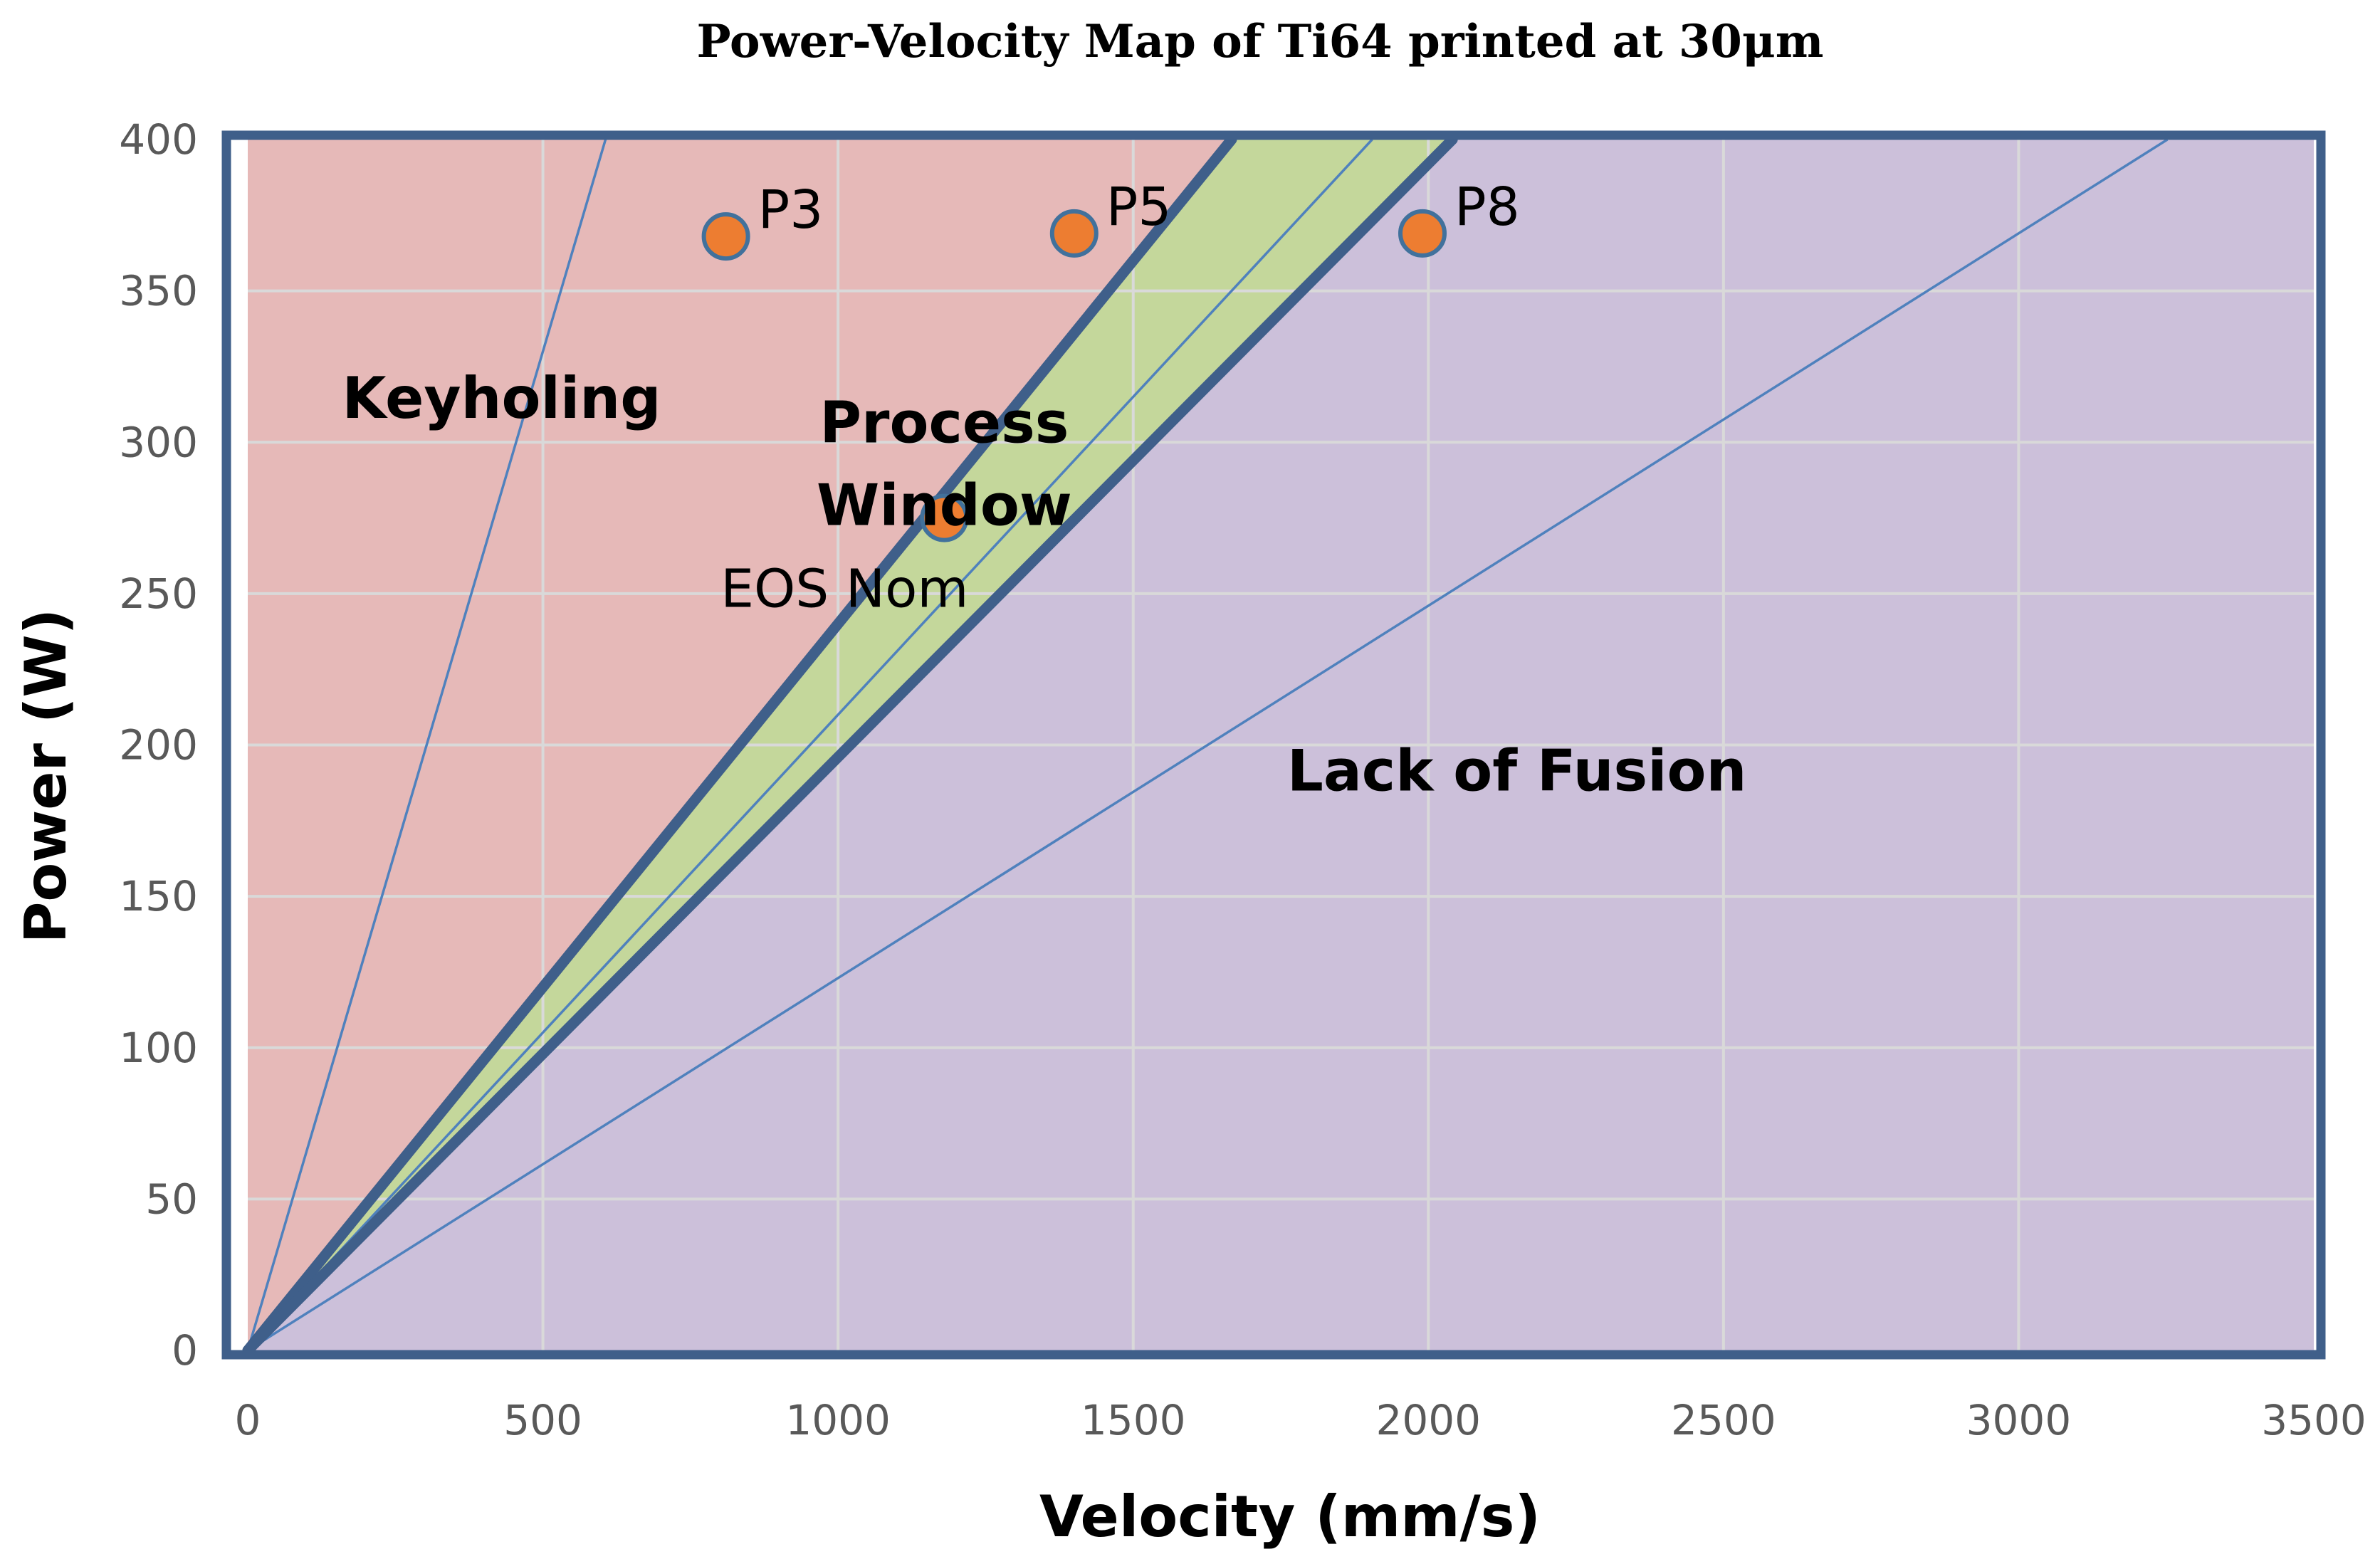  I want to click on x-tick-label: 1500, so click(1133, 1420).